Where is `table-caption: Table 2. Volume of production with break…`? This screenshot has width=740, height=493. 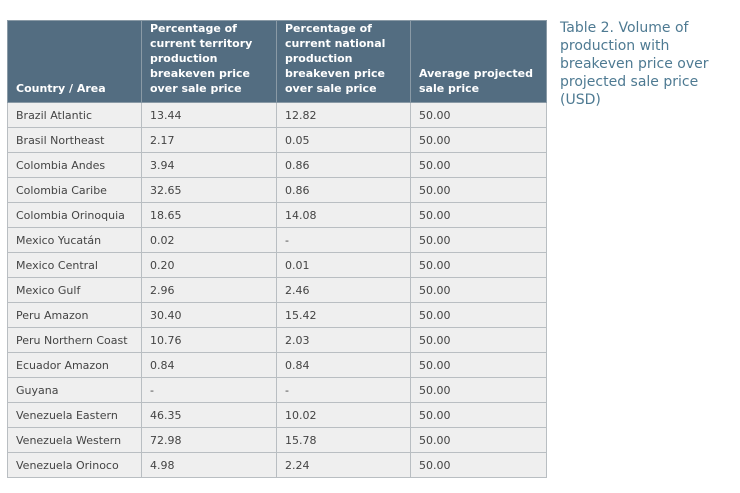
table-caption: Table 2. Volume of production with break… is located at coordinates (634, 64).